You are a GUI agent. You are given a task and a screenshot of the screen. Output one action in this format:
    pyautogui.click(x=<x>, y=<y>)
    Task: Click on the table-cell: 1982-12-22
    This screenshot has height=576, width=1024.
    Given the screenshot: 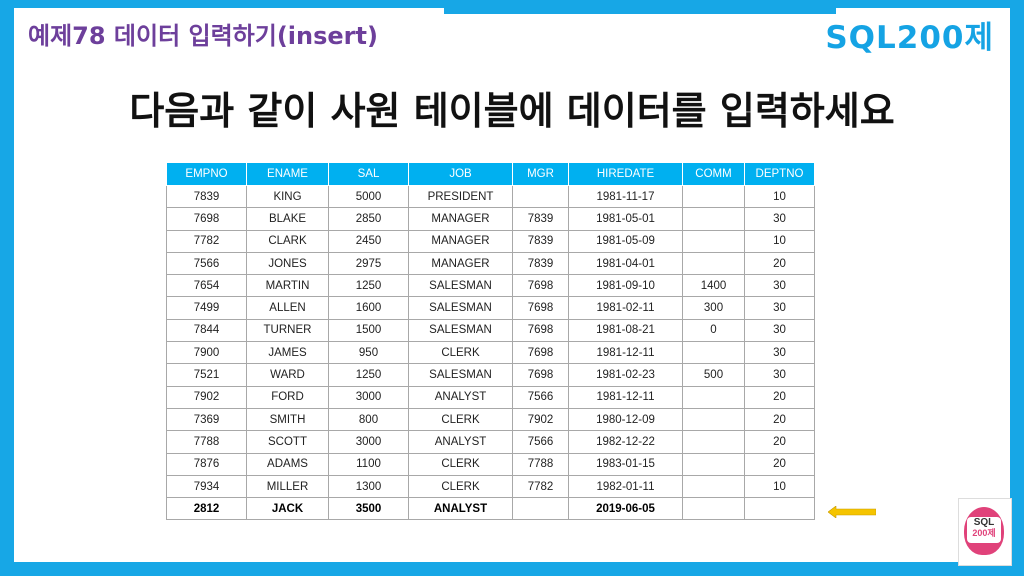 What is the action you would take?
    pyautogui.click(x=625, y=442)
    